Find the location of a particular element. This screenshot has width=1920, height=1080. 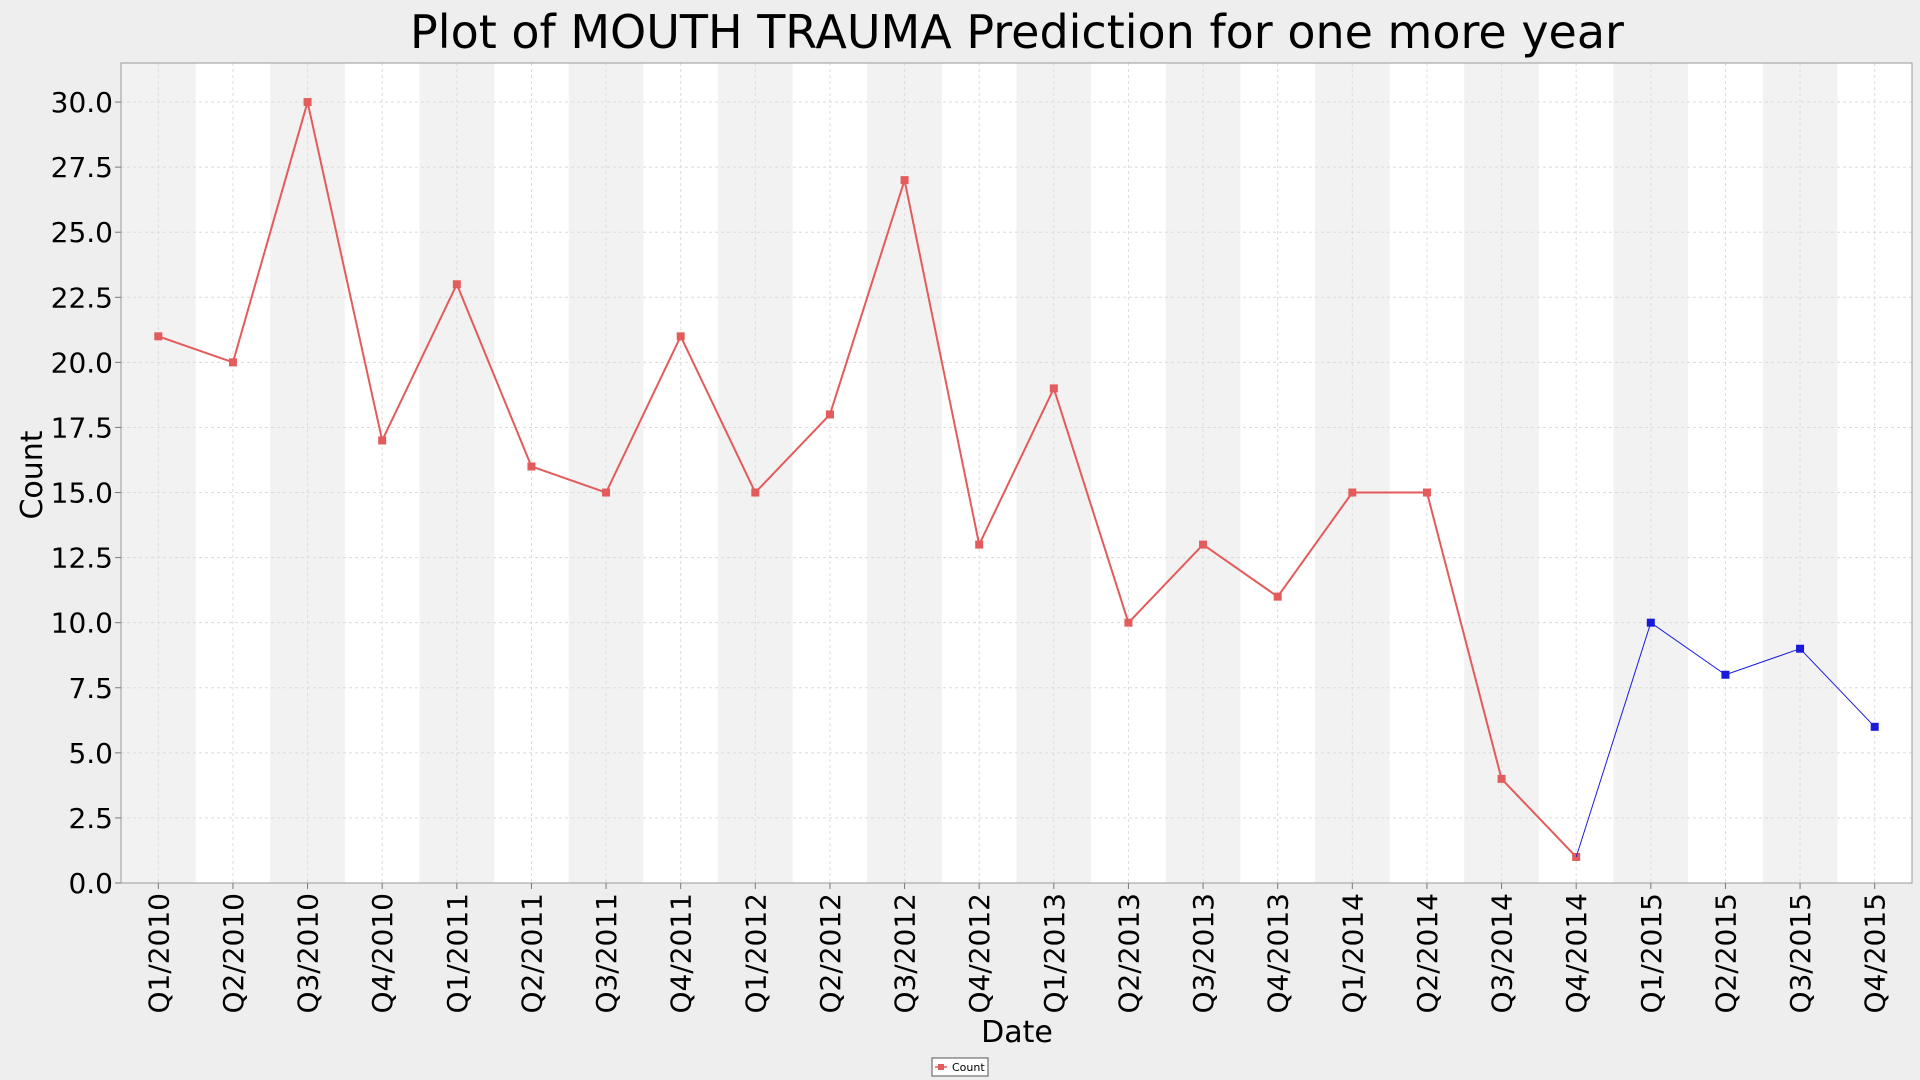

x-tick-label: Q4/2015 is located at coordinates (1875, 953).